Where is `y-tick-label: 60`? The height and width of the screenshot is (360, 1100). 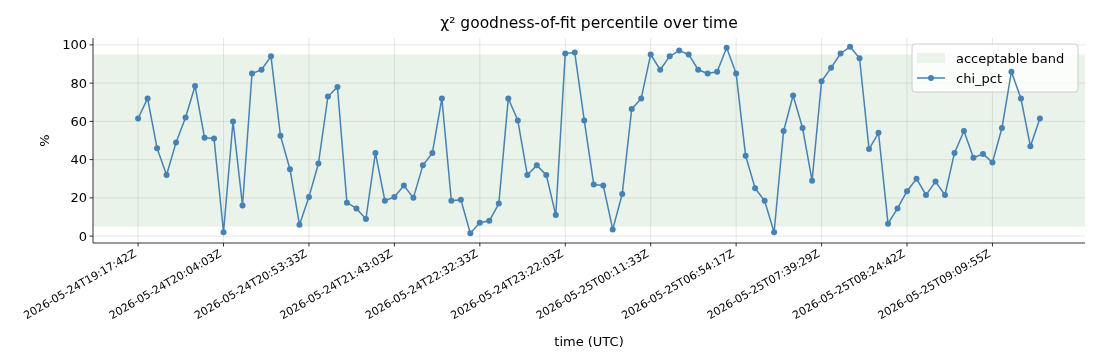
y-tick-label: 60 is located at coordinates (78, 121).